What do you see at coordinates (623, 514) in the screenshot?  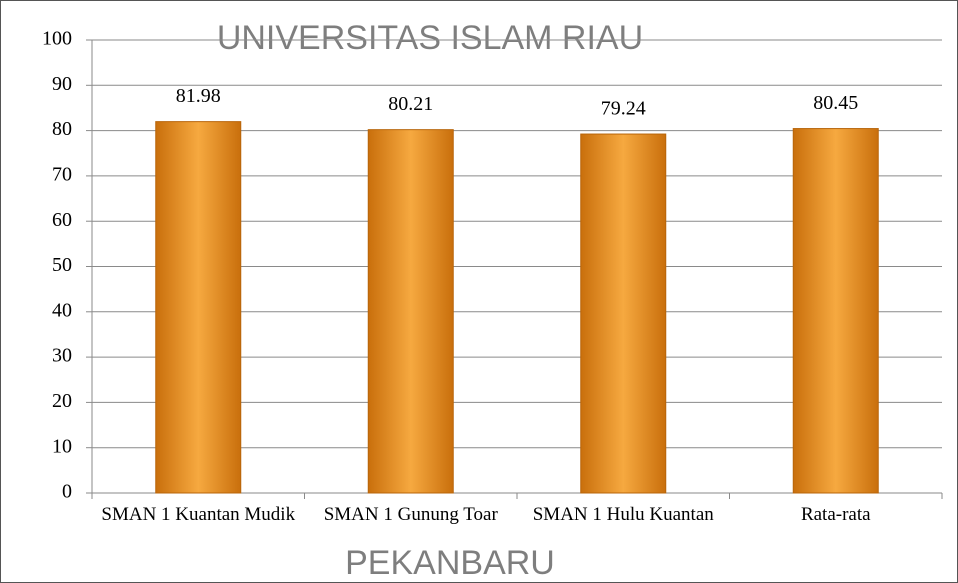 I see `x-tick-label: SMAN 1 Hulu Kuantan` at bounding box center [623, 514].